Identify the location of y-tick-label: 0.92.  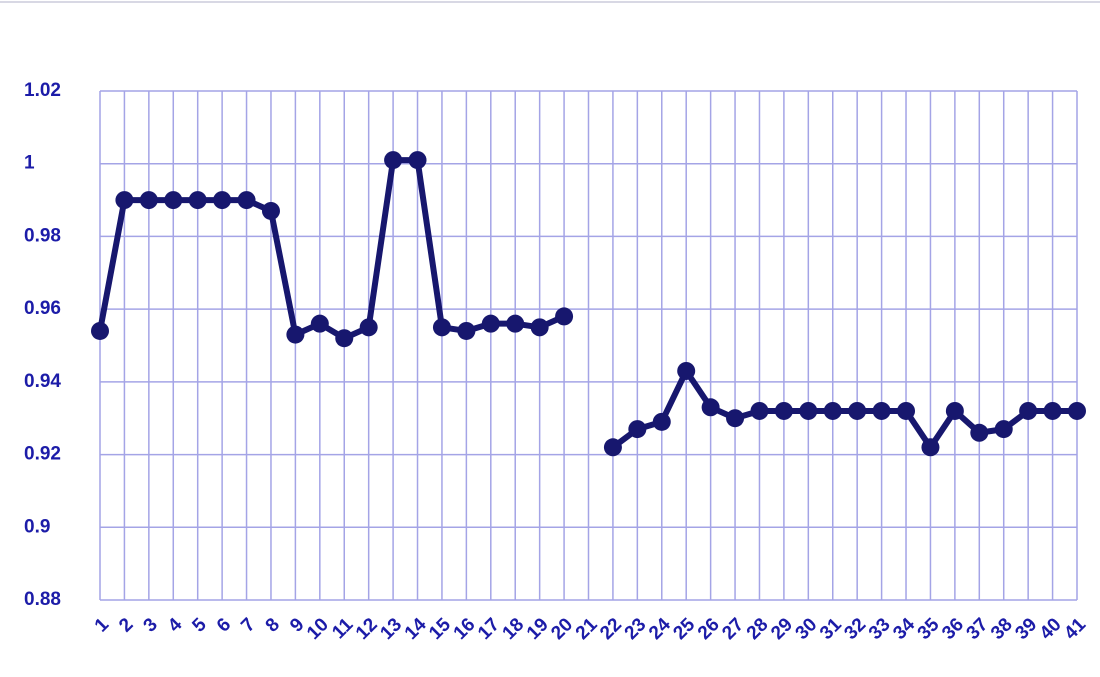
(42, 454).